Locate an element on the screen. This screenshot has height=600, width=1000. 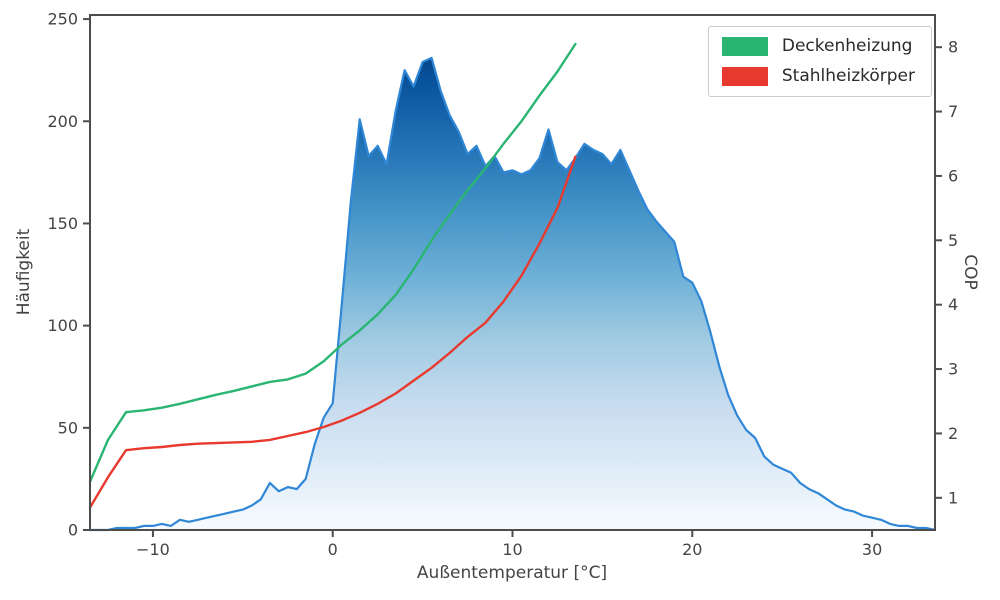
y-right-tick-label: 4 is located at coordinates (953, 304).